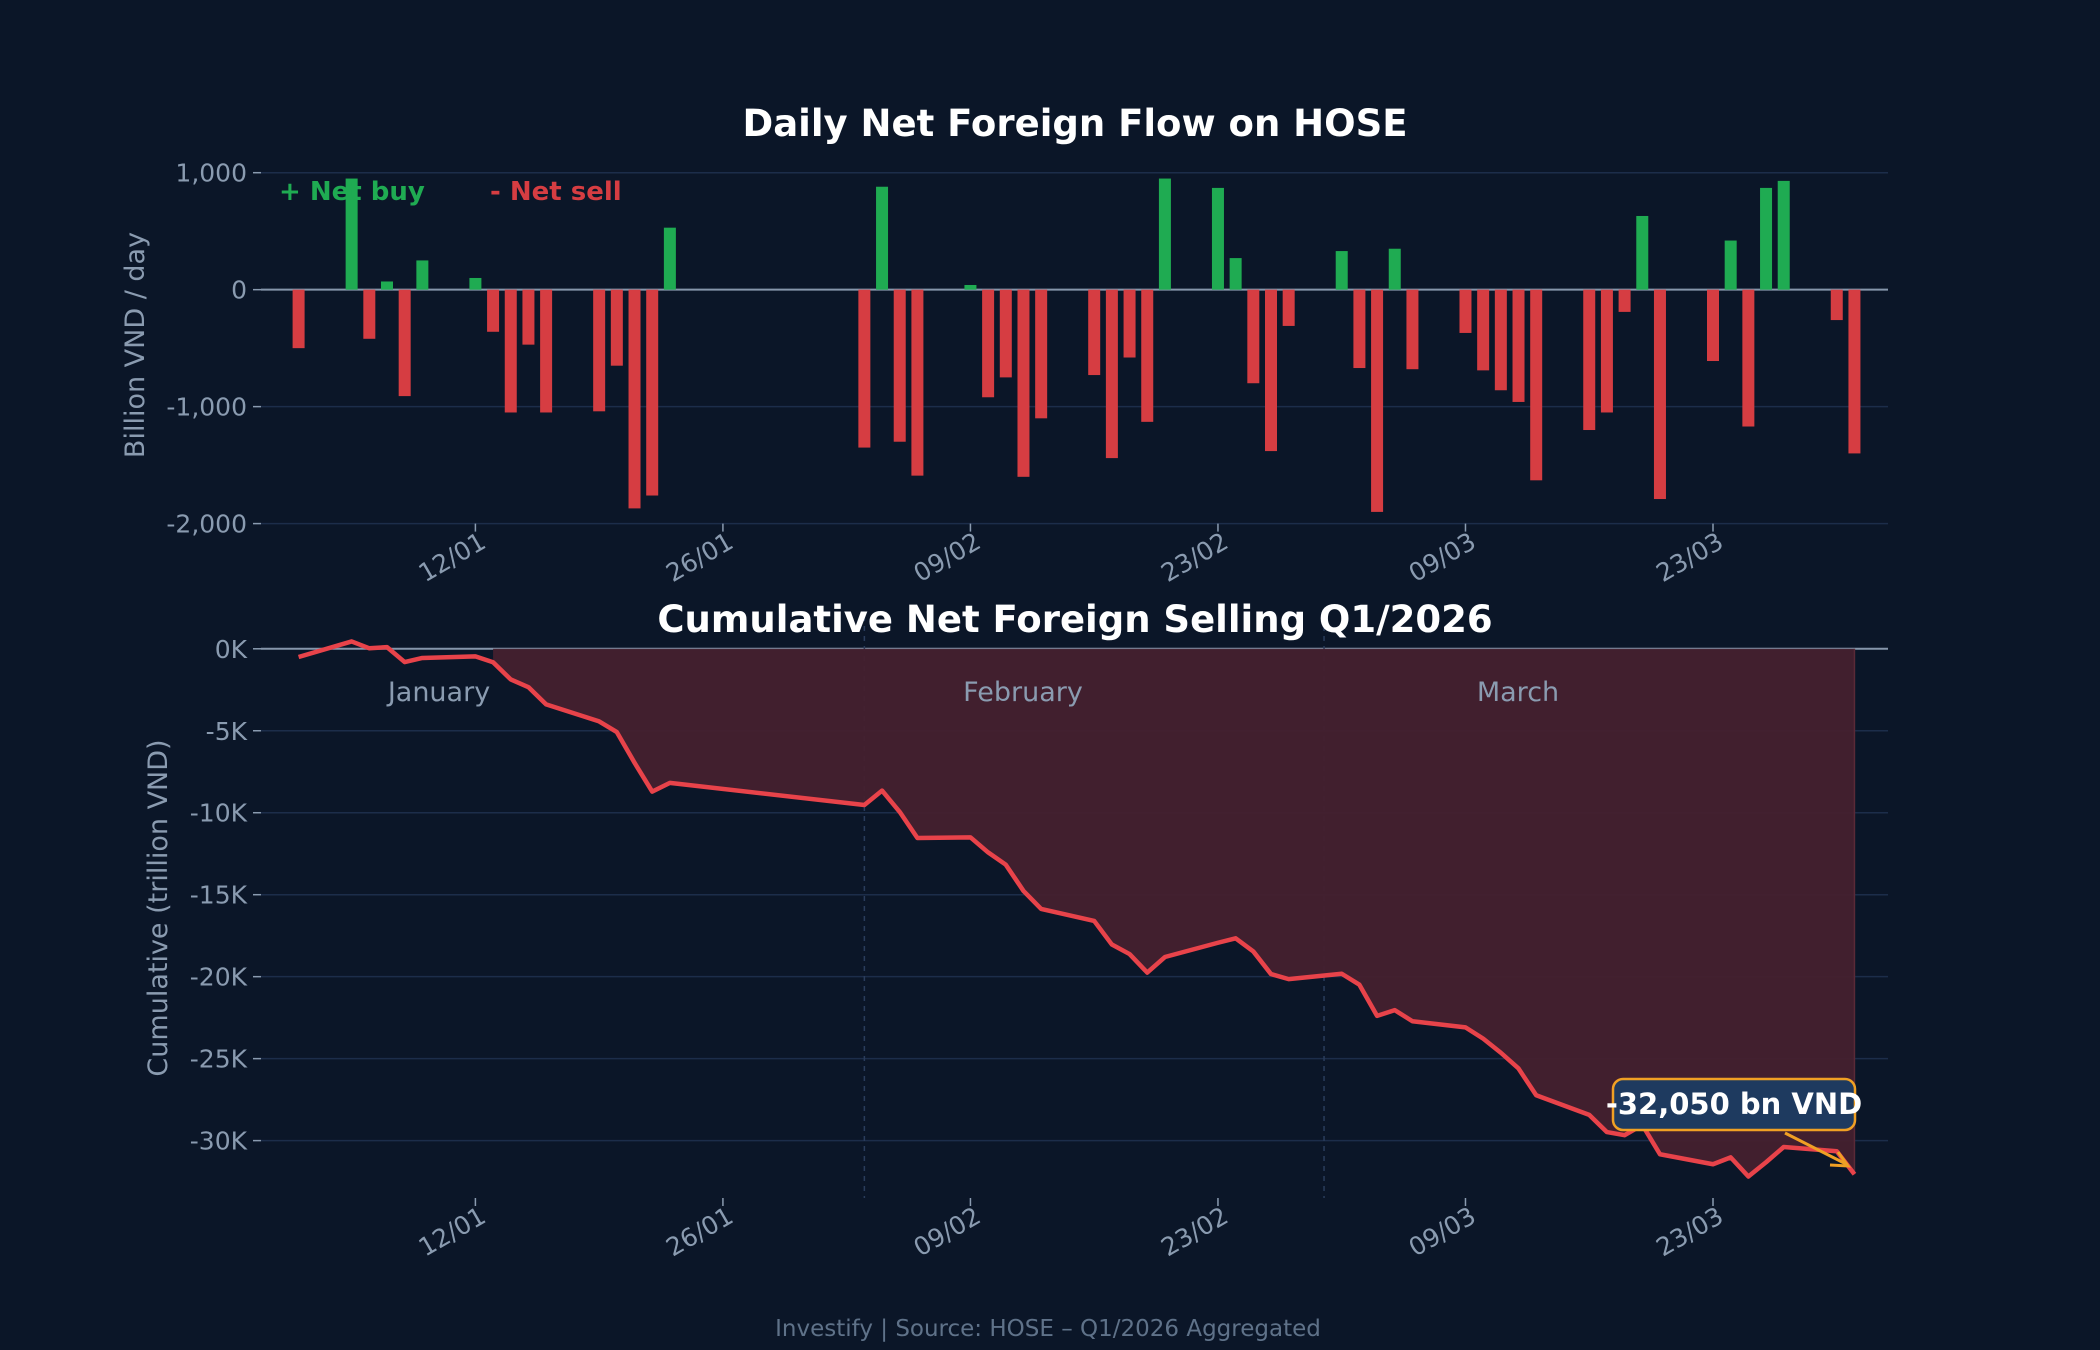 This screenshot has height=1350, width=2100. I want to click on daily-y-tick-label: -1,000, so click(206, 407).